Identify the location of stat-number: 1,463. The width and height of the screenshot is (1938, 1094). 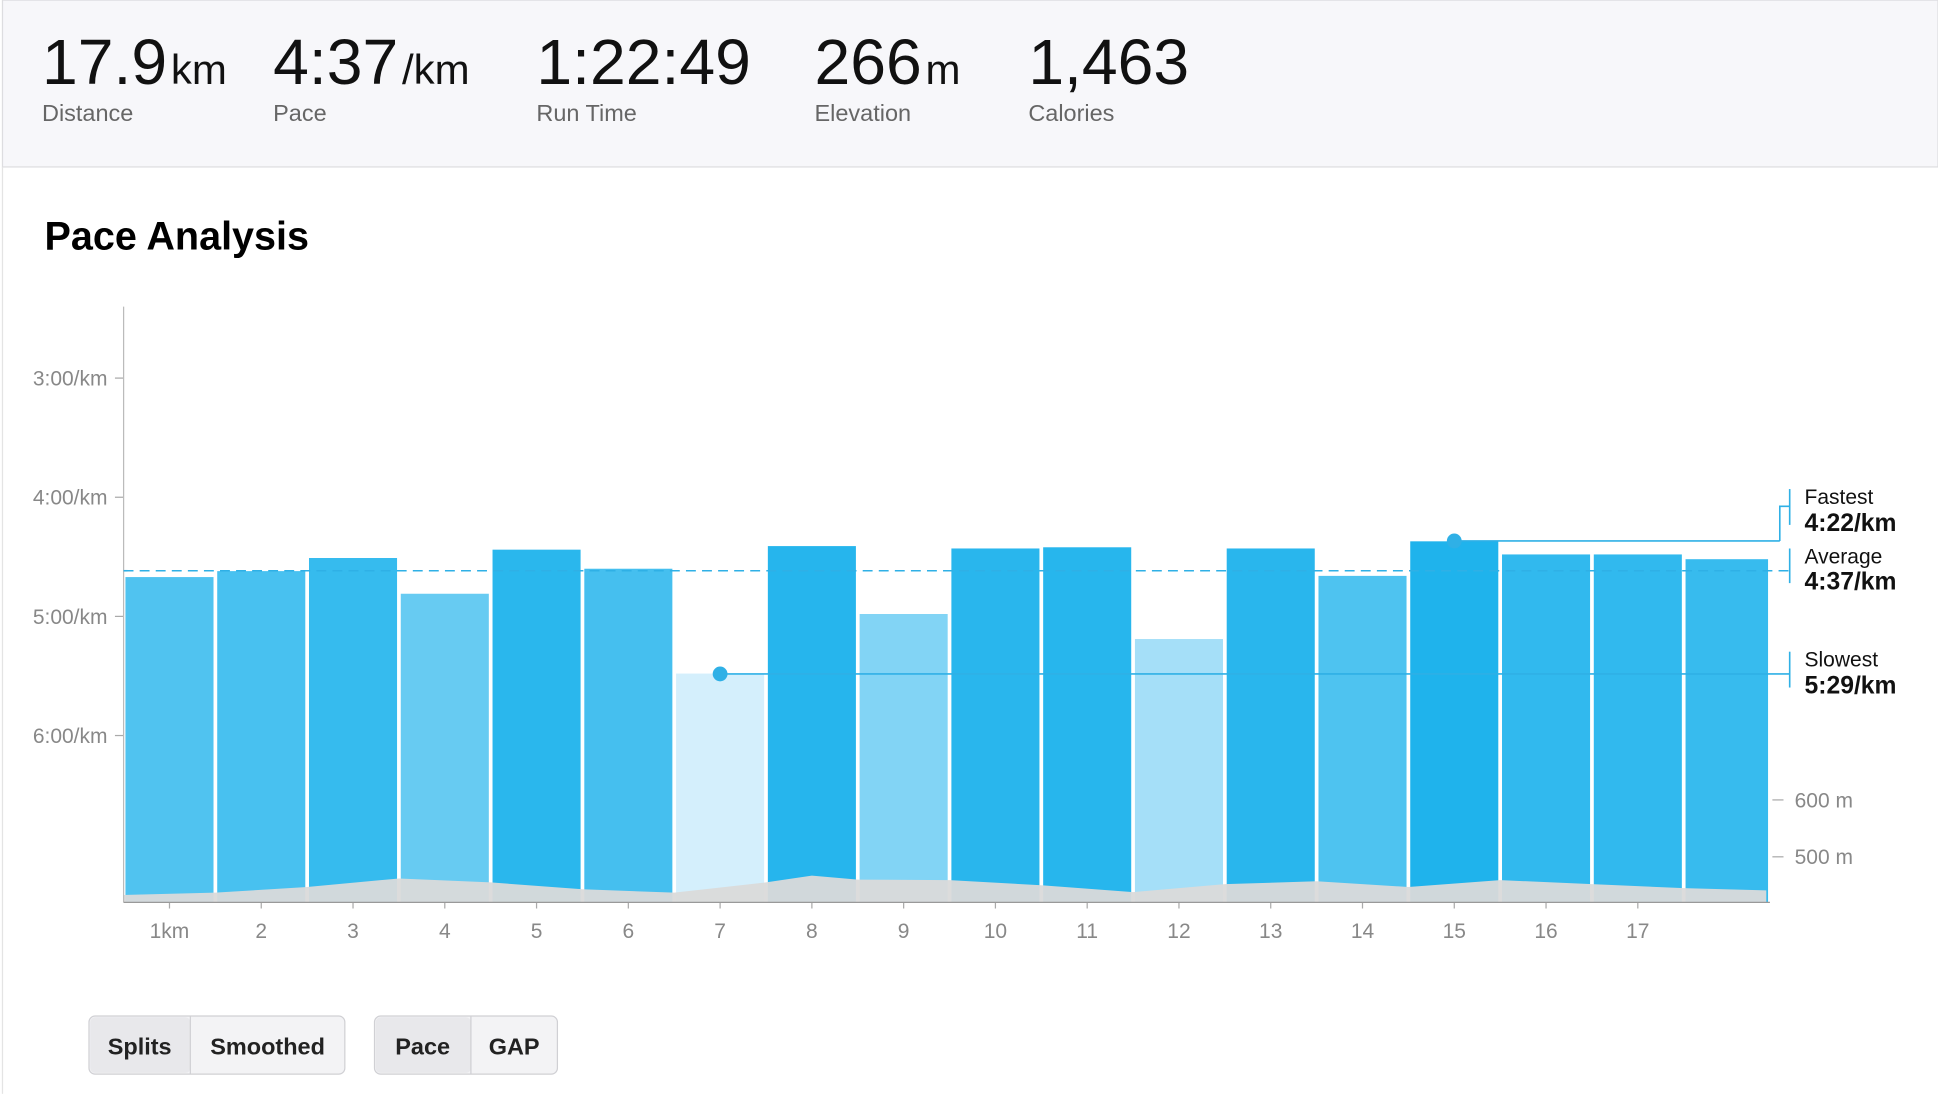
(1108, 62).